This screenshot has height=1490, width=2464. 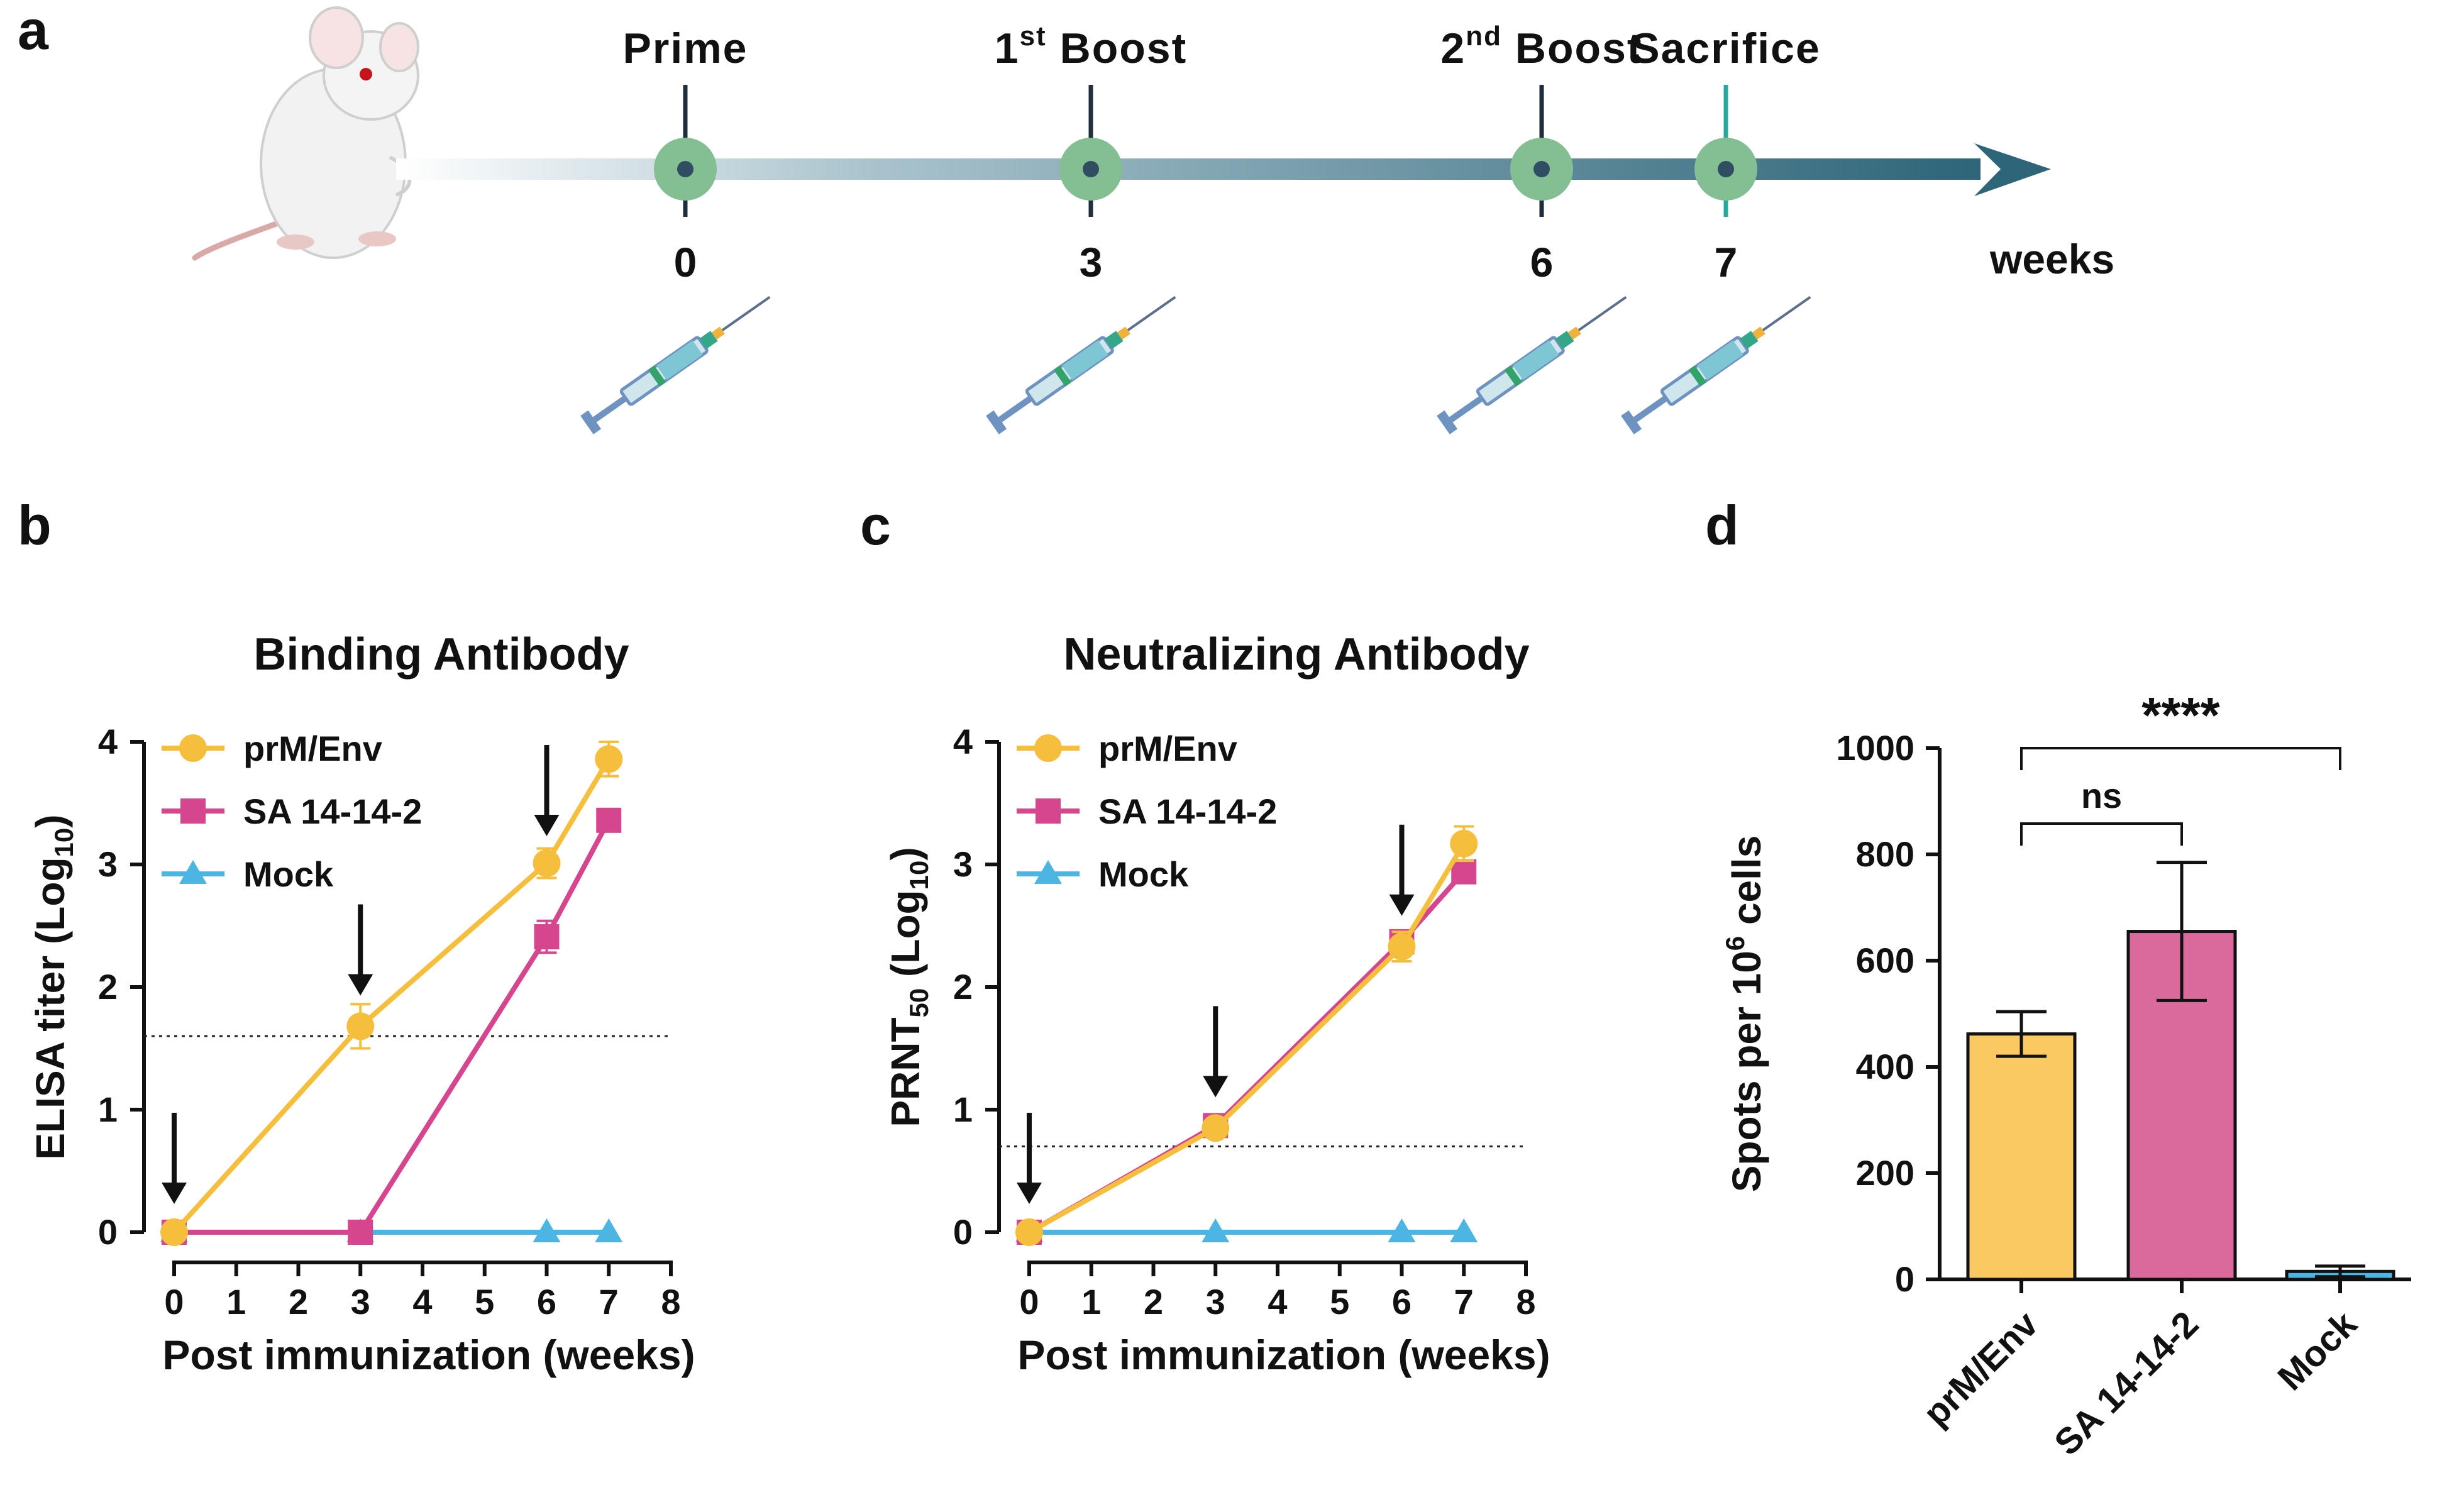 What do you see at coordinates (2126, 1383) in the screenshot?
I see `category-label: SA 14-14-2` at bounding box center [2126, 1383].